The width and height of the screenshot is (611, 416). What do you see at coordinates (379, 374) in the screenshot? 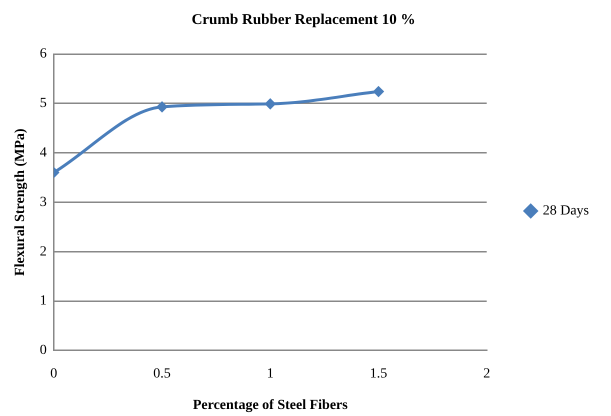
I see `x-tick-label: 1.5` at bounding box center [379, 374].